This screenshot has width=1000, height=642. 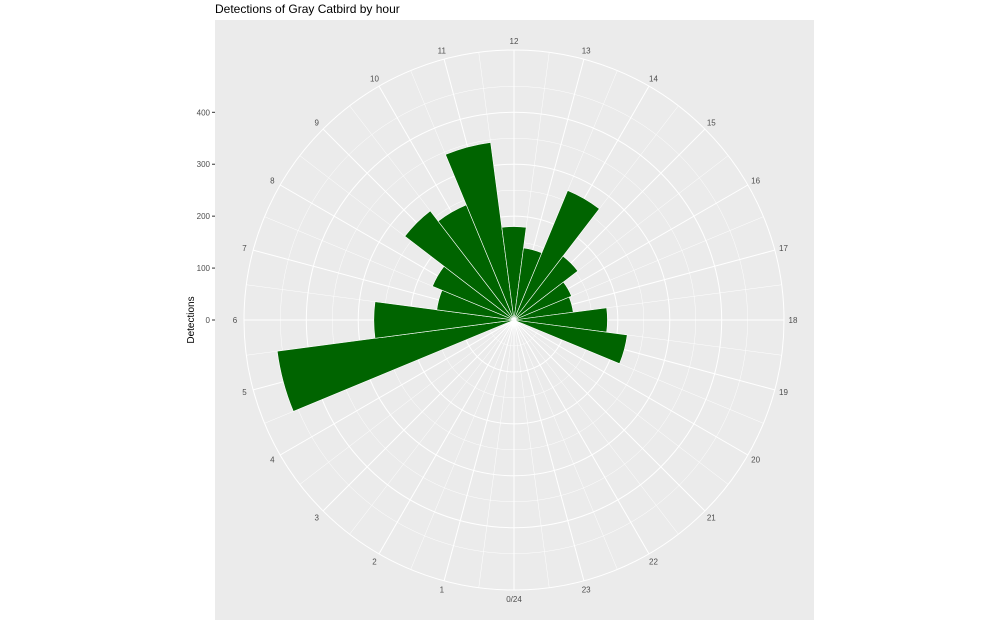 What do you see at coordinates (374, 78) in the screenshot?
I see `x-tick-label: 10` at bounding box center [374, 78].